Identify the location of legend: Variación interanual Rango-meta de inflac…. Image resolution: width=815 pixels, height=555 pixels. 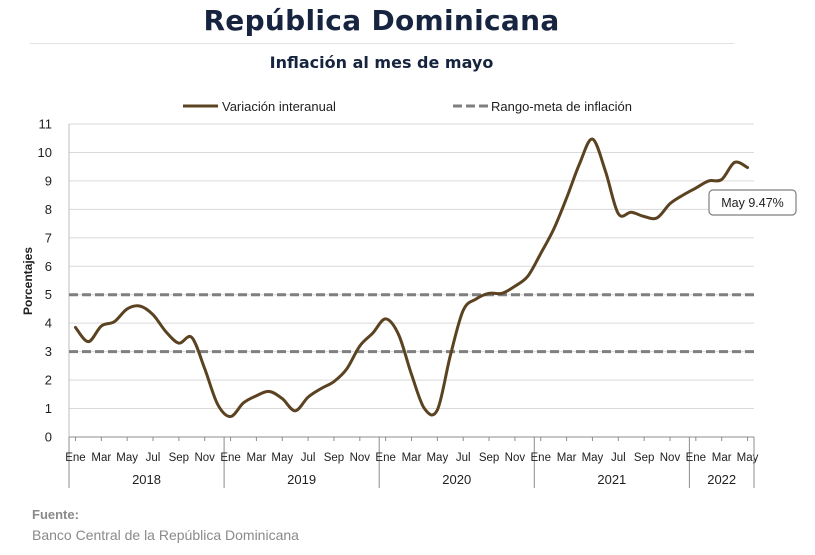
(407, 106).